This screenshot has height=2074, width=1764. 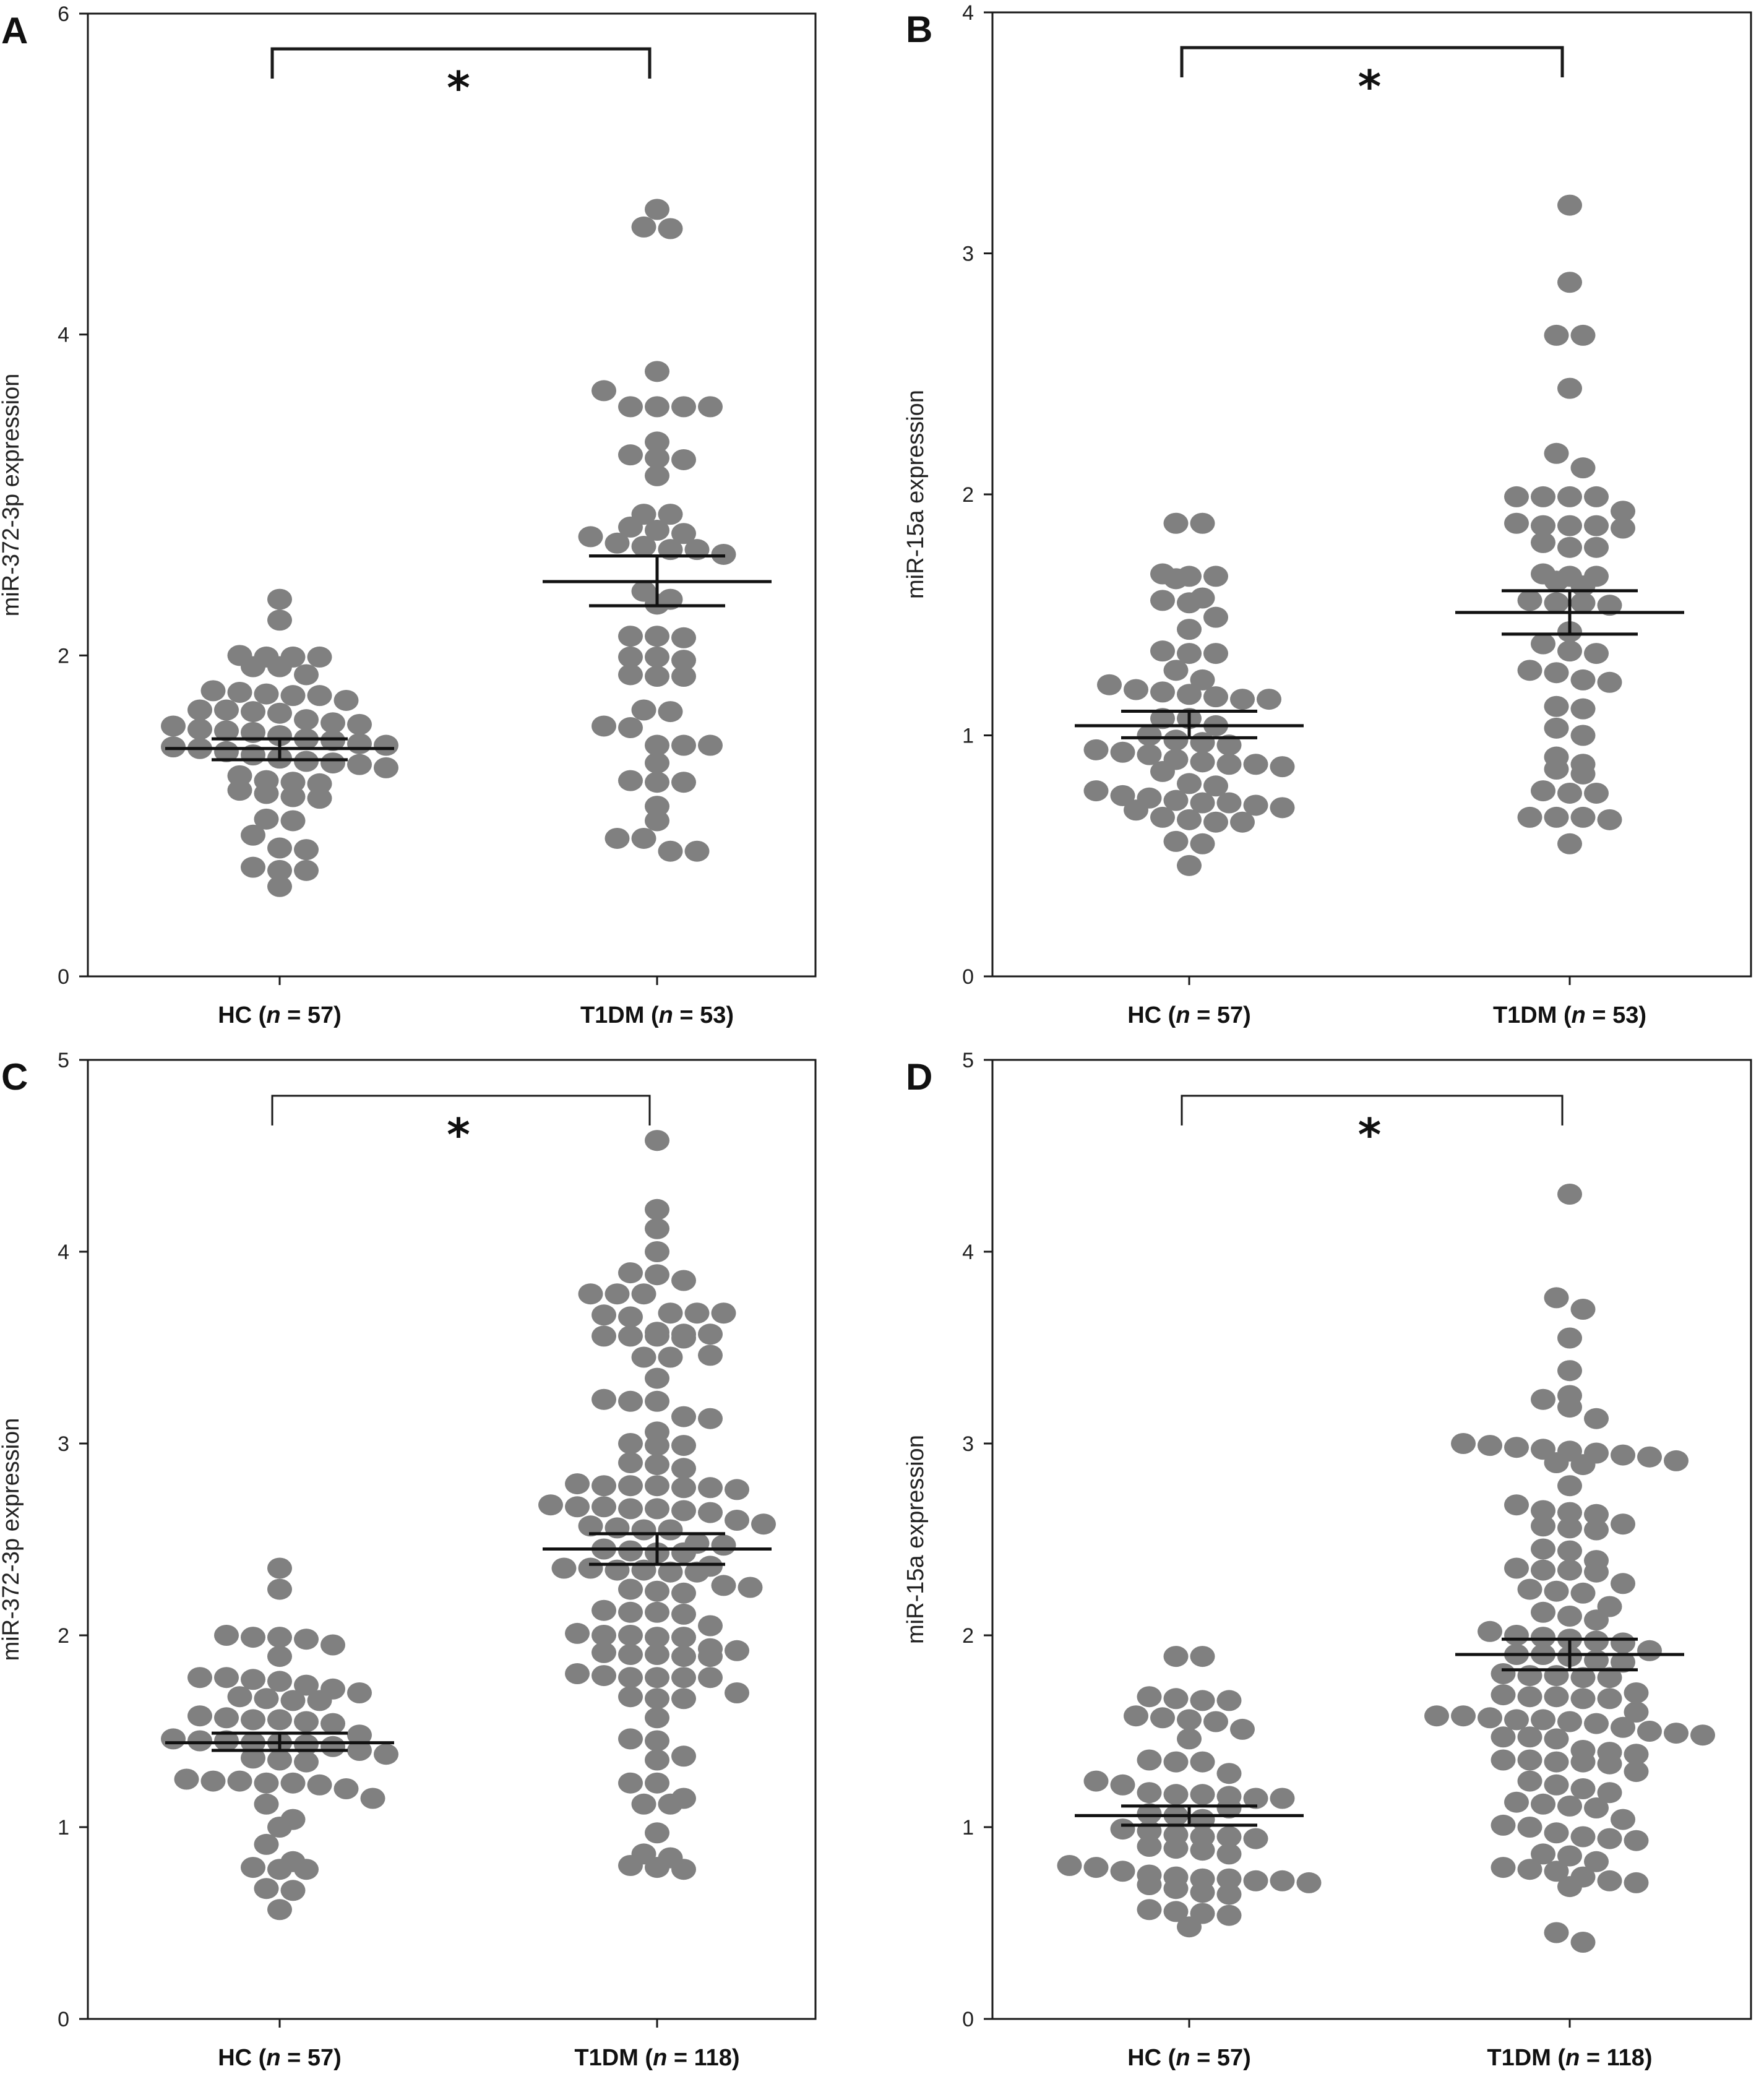 What do you see at coordinates (64, 2020) in the screenshot?
I see `y-tick-label: 0` at bounding box center [64, 2020].